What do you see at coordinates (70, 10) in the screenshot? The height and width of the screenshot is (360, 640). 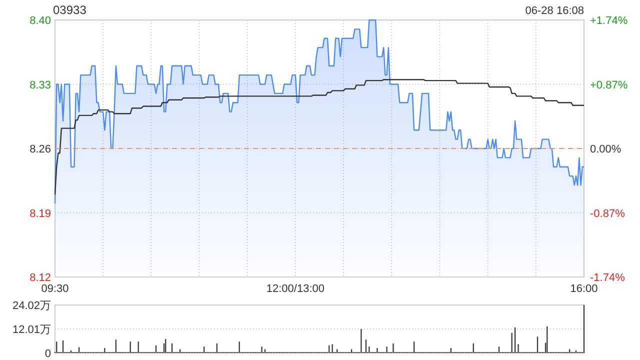 I see `chart-title: 03933` at bounding box center [70, 10].